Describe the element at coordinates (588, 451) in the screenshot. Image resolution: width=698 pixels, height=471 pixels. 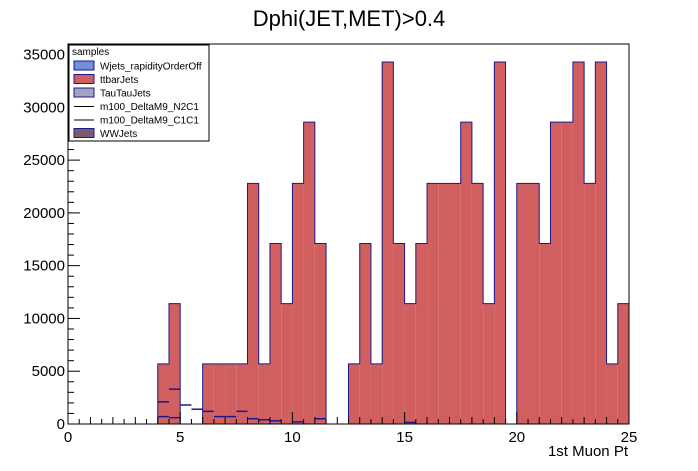
I see `x-axis-label: 1st Muon Pt` at that location.